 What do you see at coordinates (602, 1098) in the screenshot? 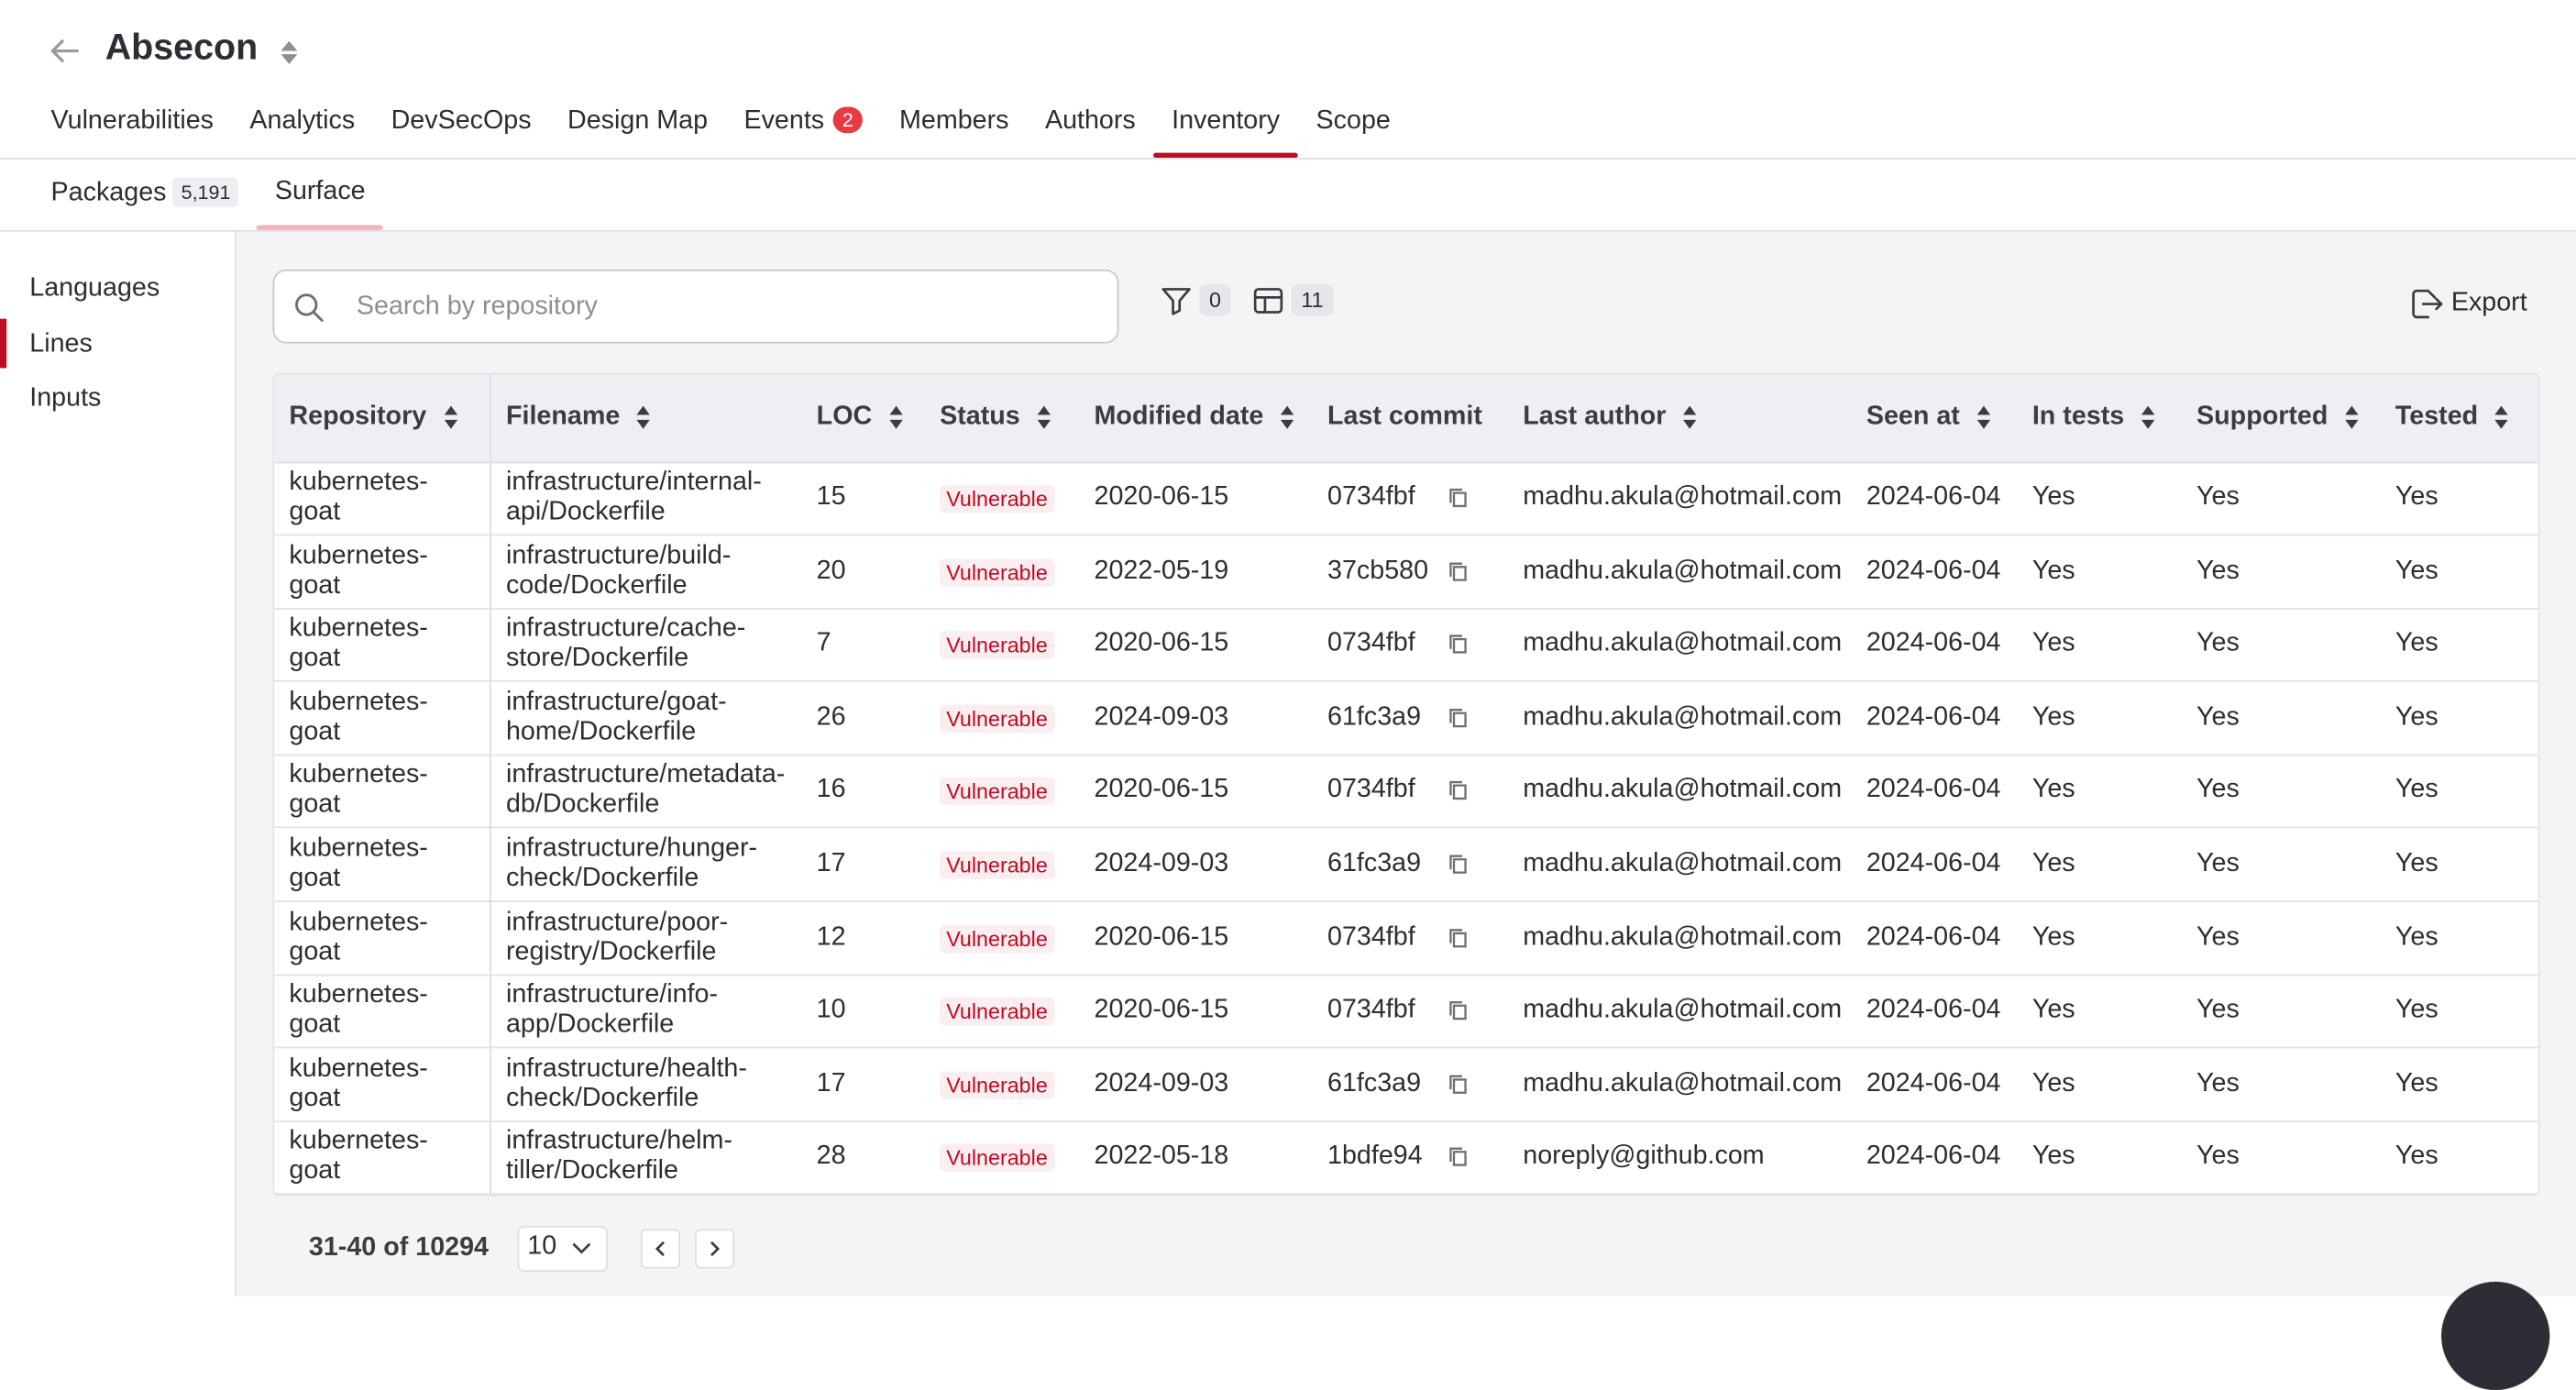
I see `filename-cell-line: check/Dockerfile` at bounding box center [602, 1098].